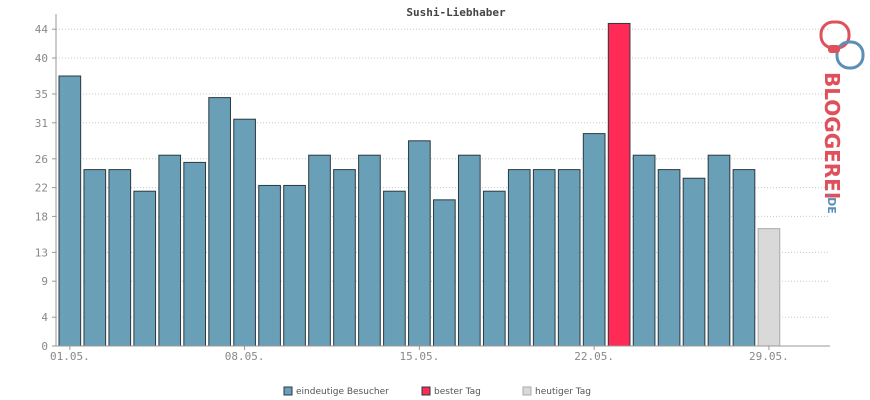  Describe the element at coordinates (41, 216) in the screenshot. I see `y-tick-label: 18` at that location.